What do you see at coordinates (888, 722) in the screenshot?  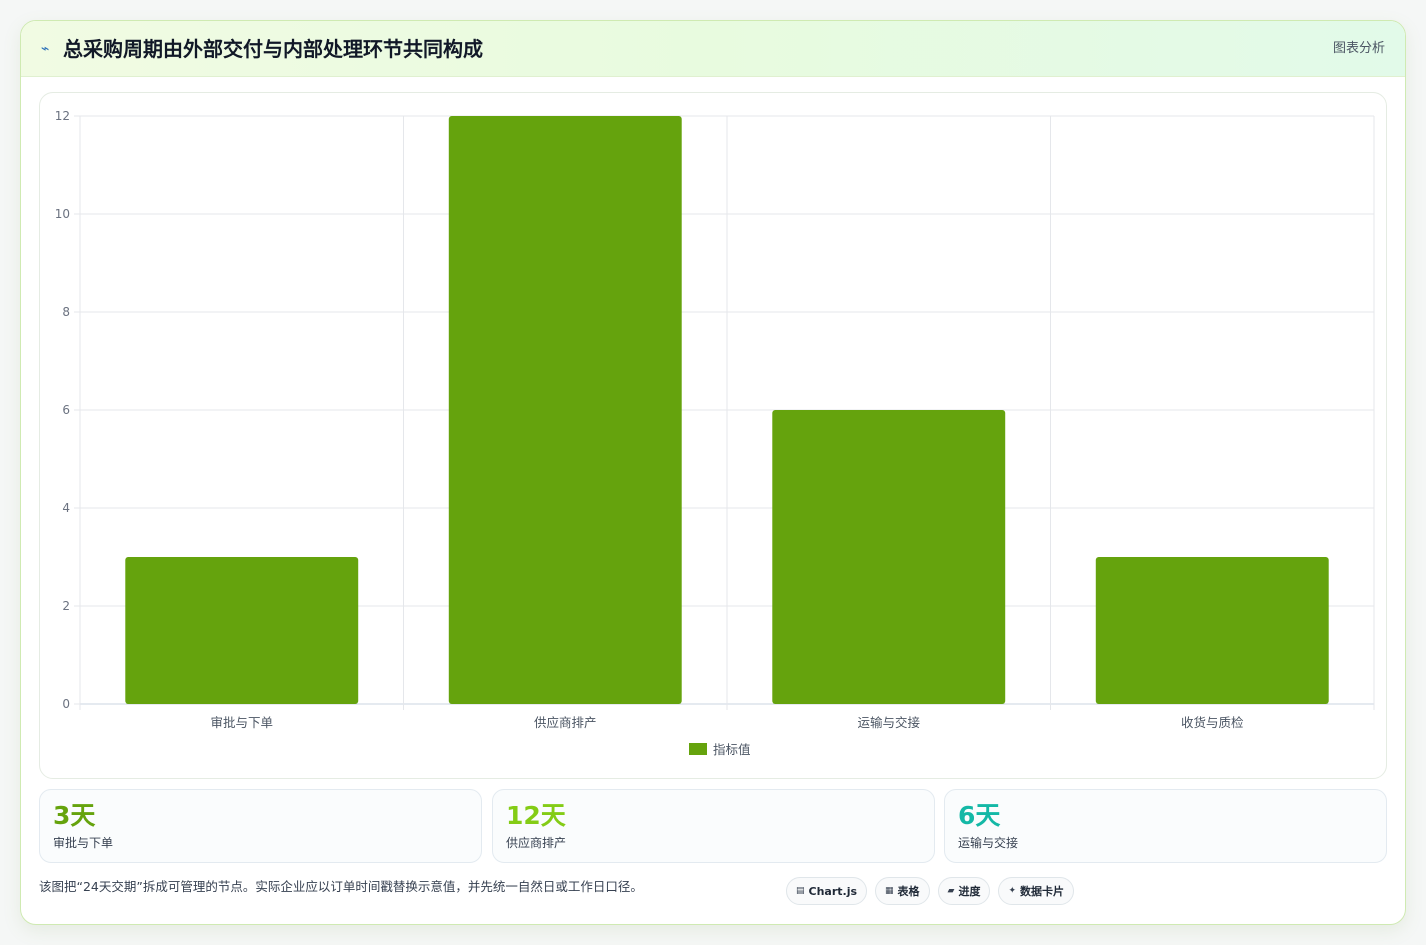 I see `x-tick-label: 运输与交接` at bounding box center [888, 722].